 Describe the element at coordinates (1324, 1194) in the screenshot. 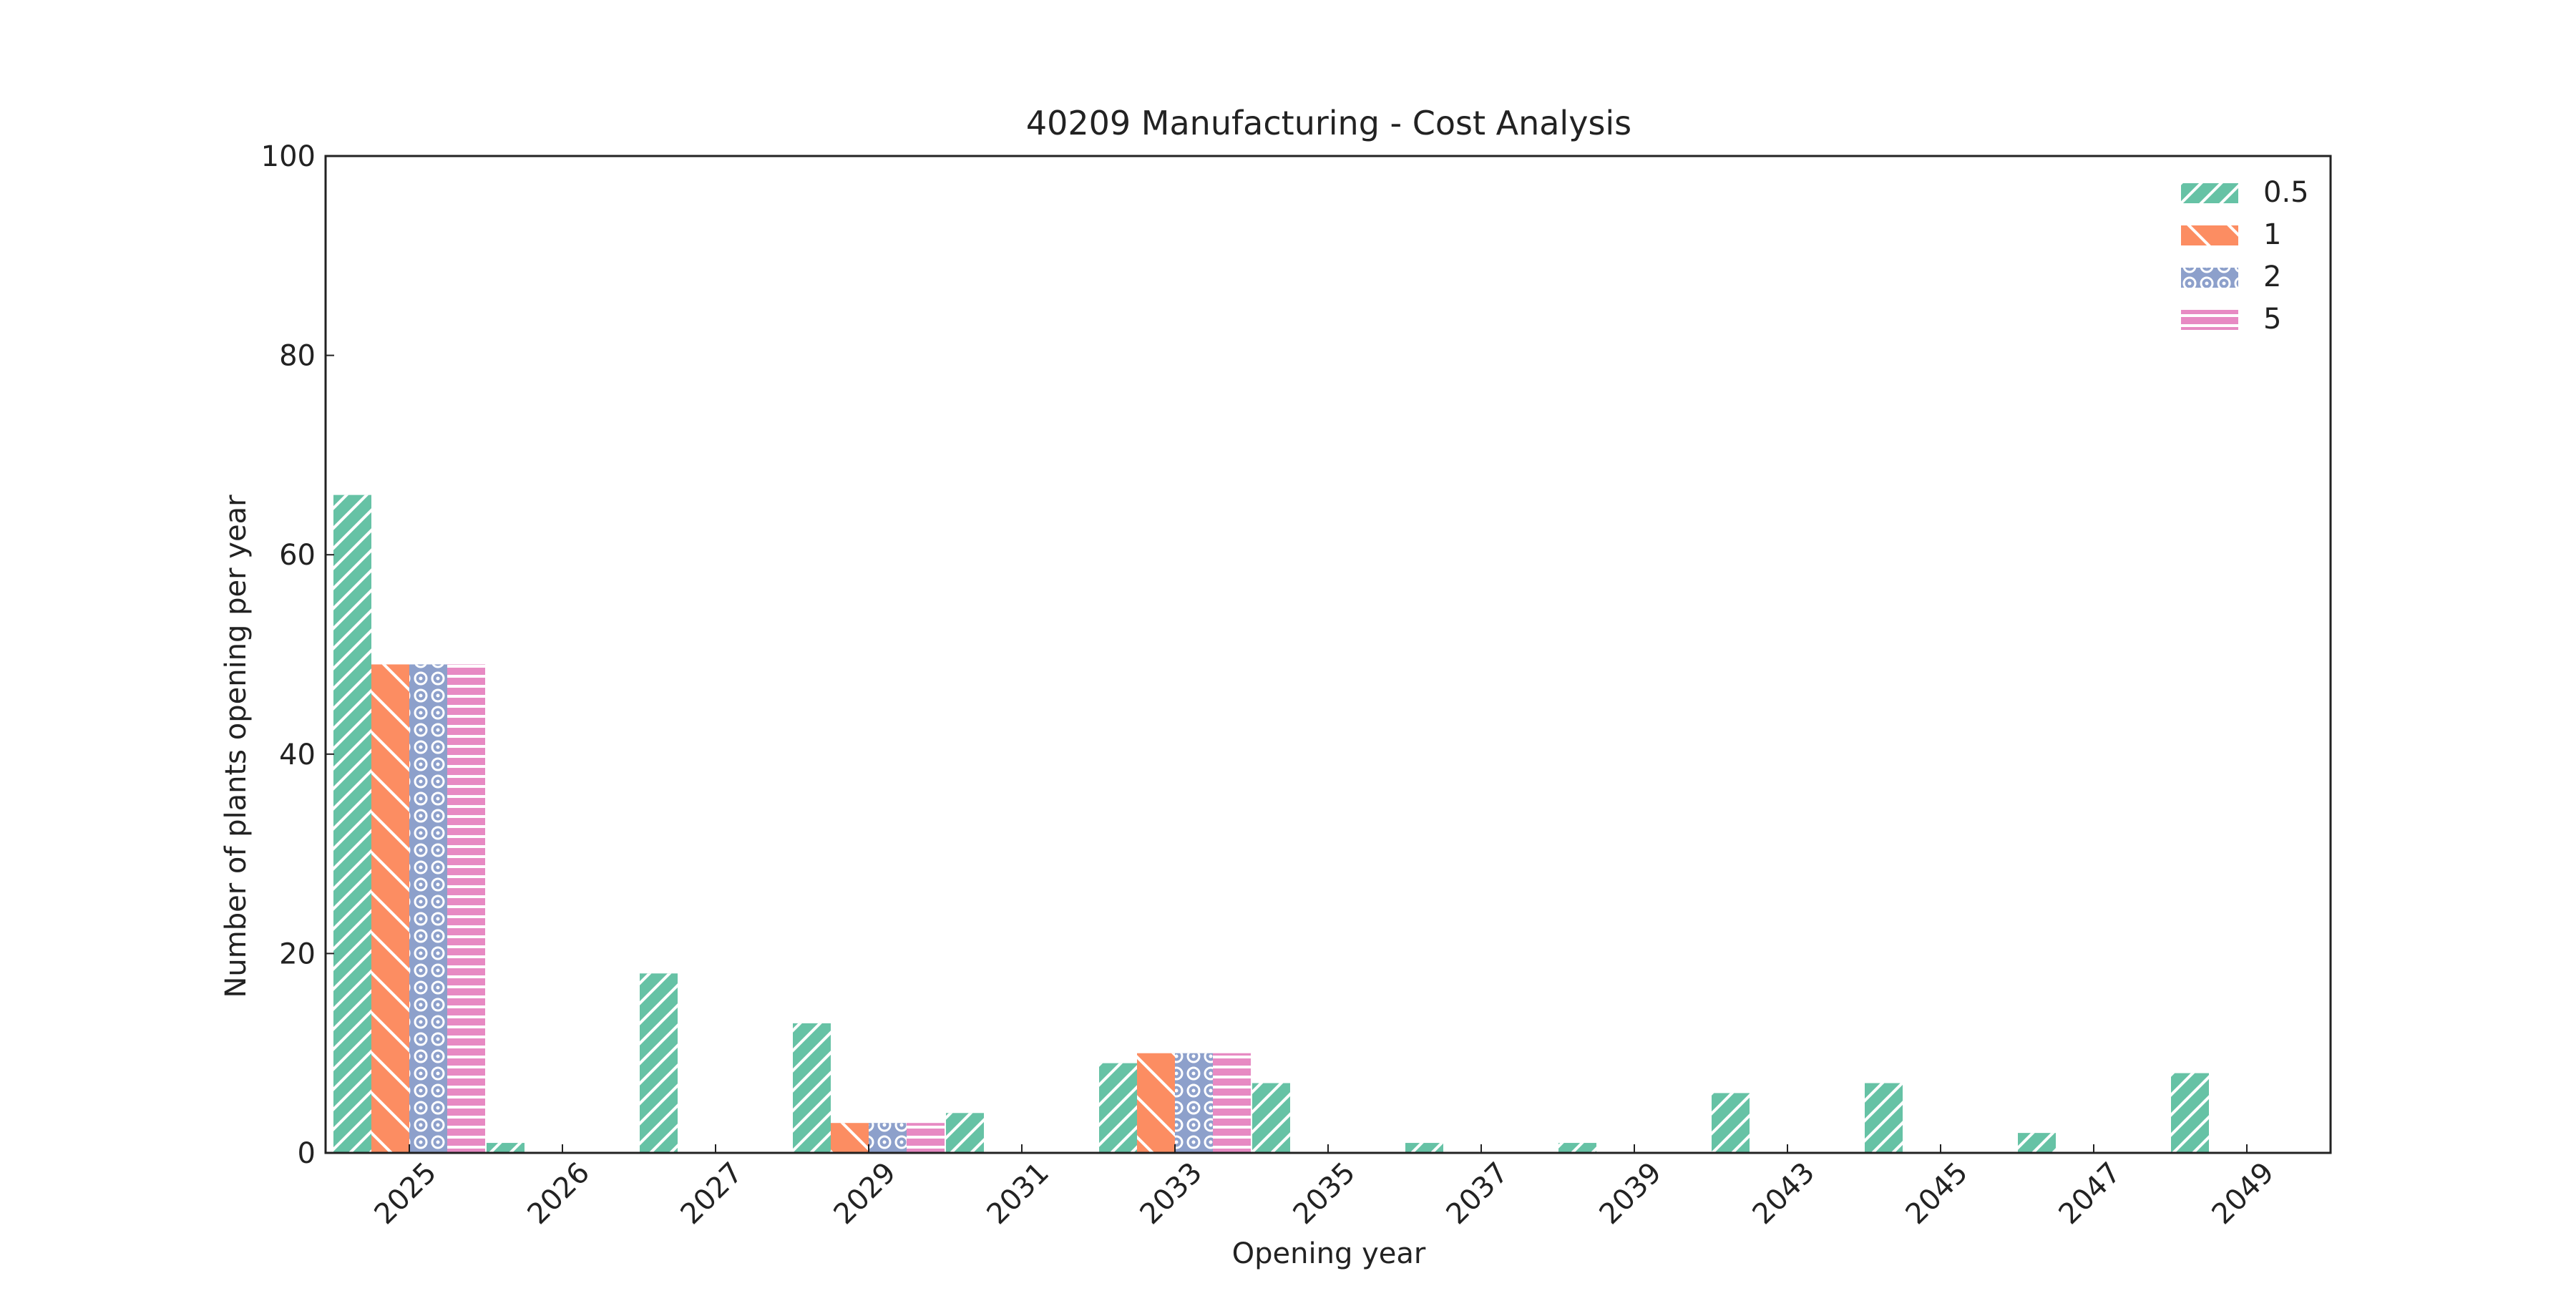

I see `x-tick-label: 2035` at that location.